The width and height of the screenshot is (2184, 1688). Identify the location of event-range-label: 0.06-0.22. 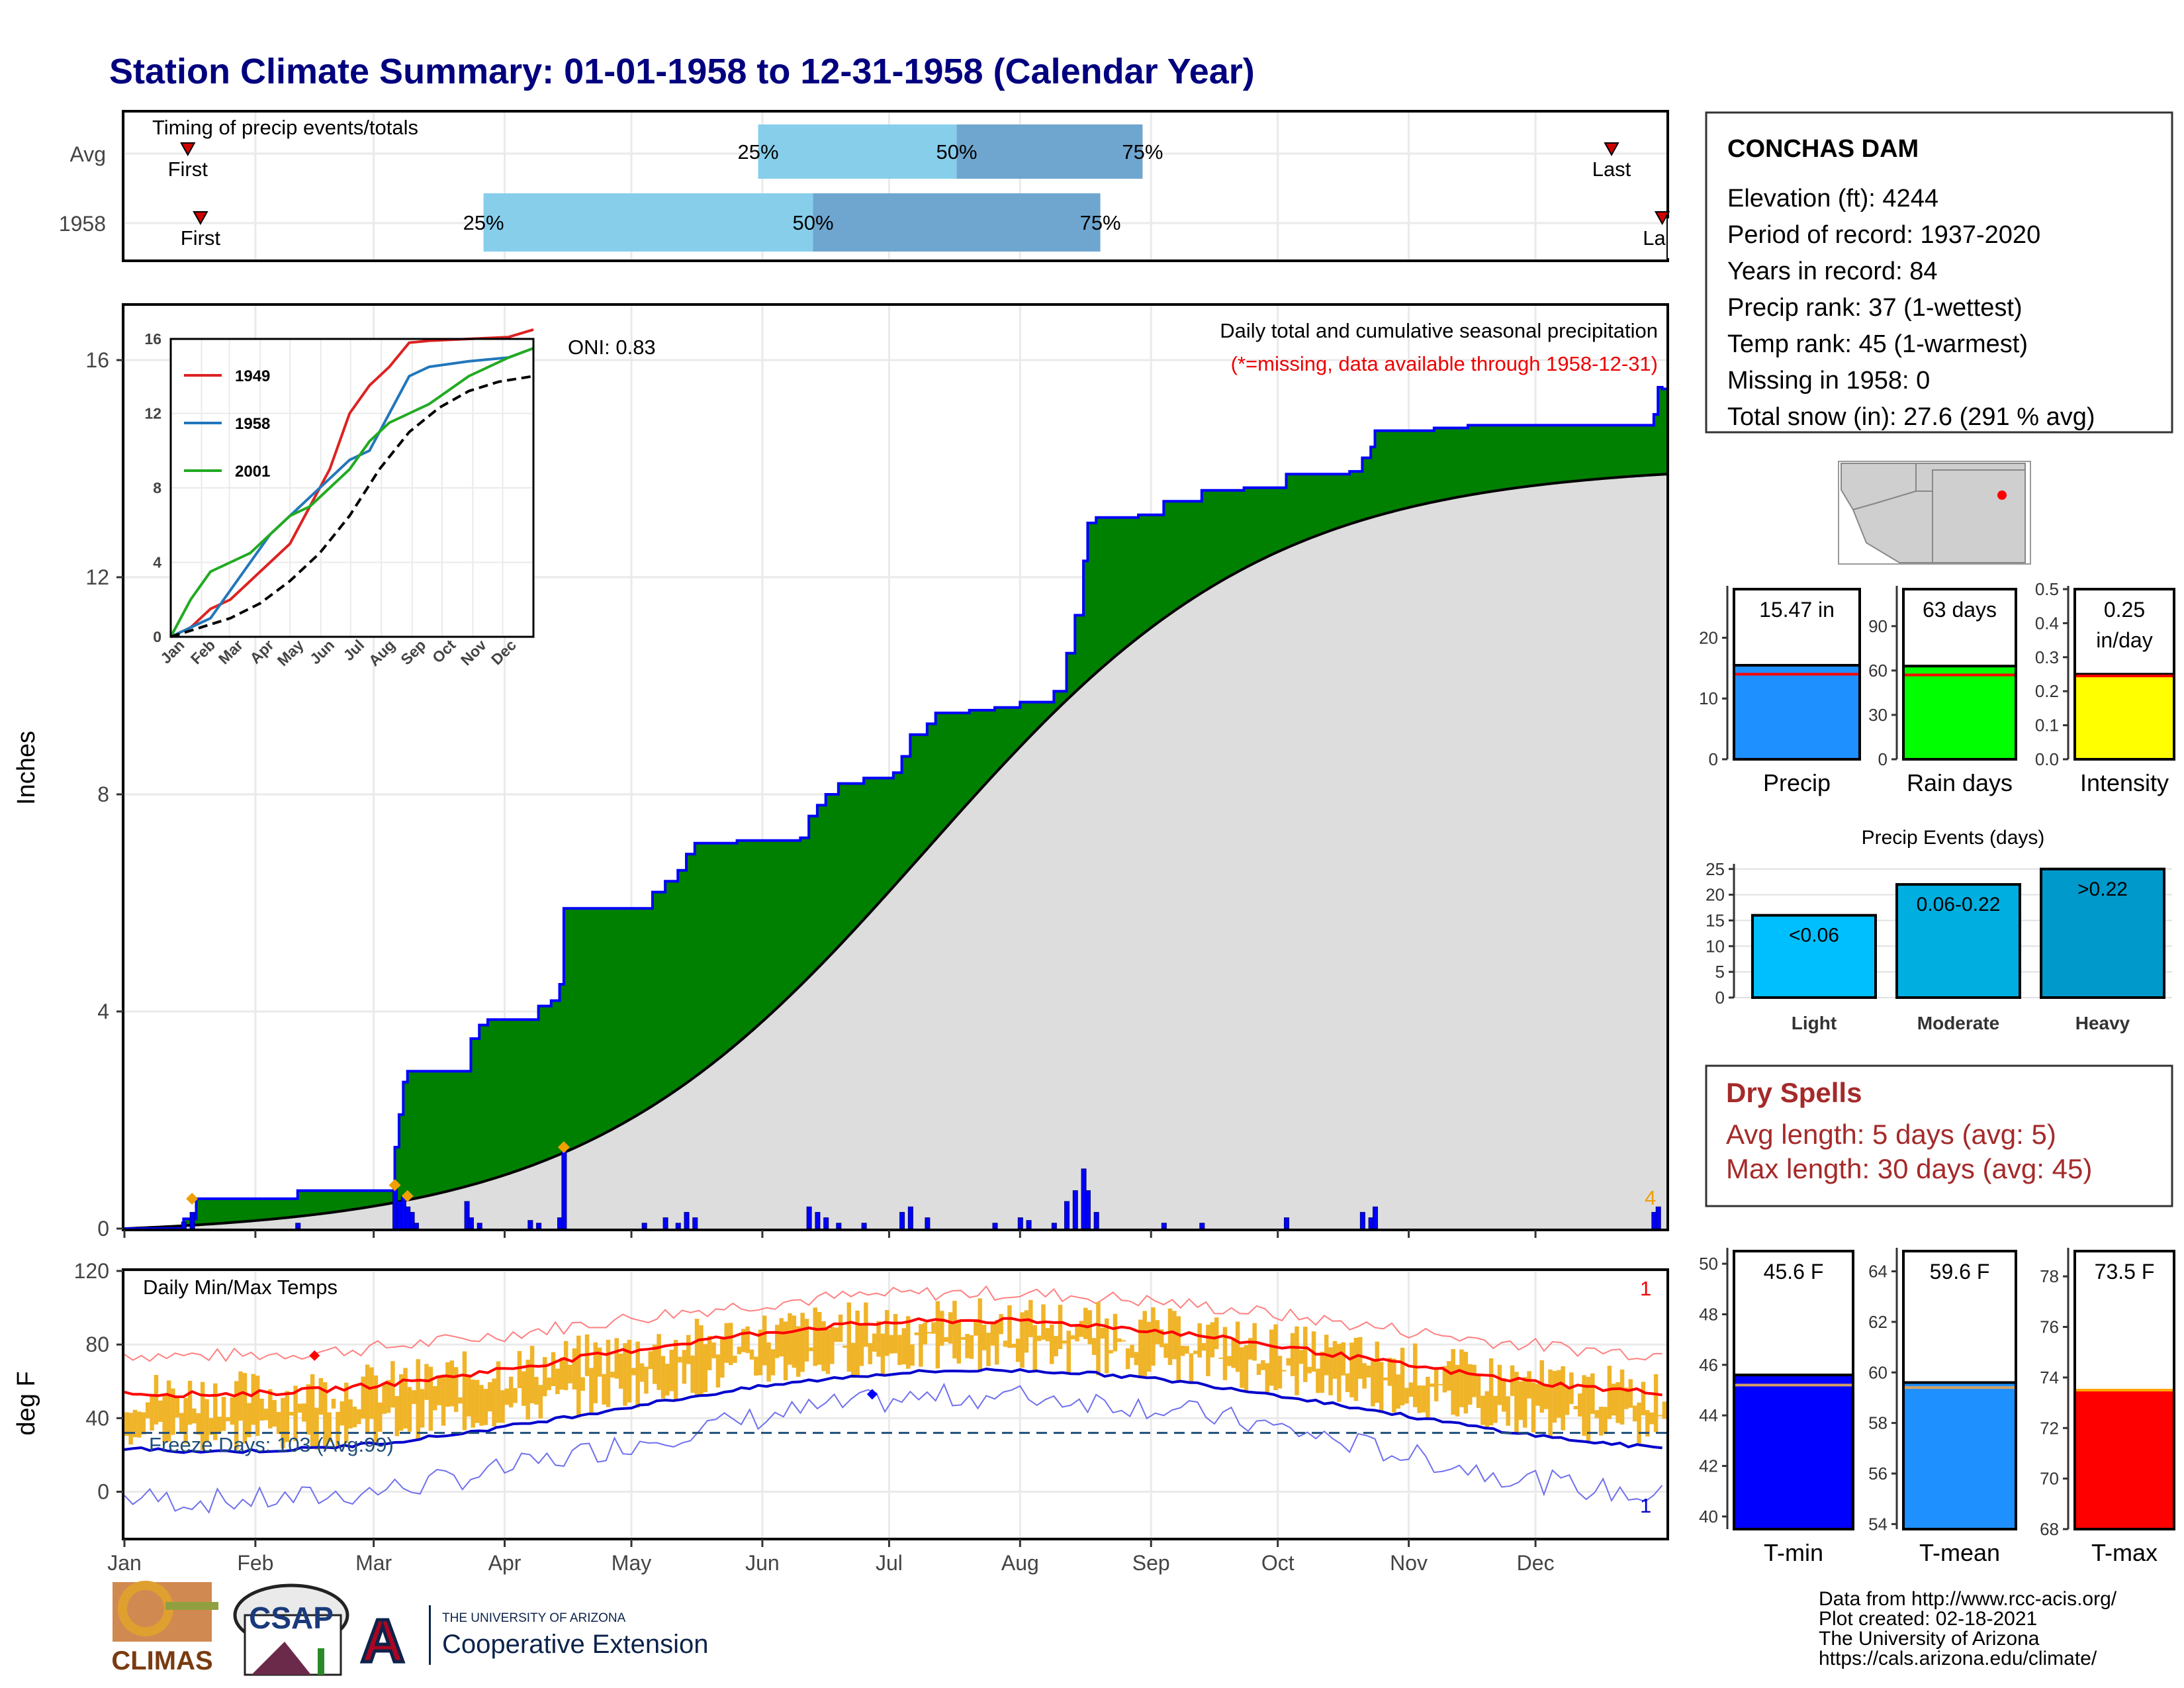
(1959, 904).